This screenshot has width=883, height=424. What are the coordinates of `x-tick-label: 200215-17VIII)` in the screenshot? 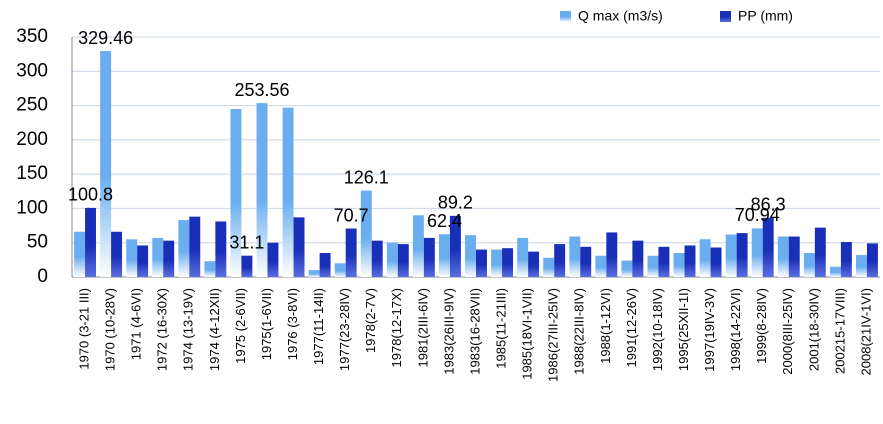 It's located at (839, 331).